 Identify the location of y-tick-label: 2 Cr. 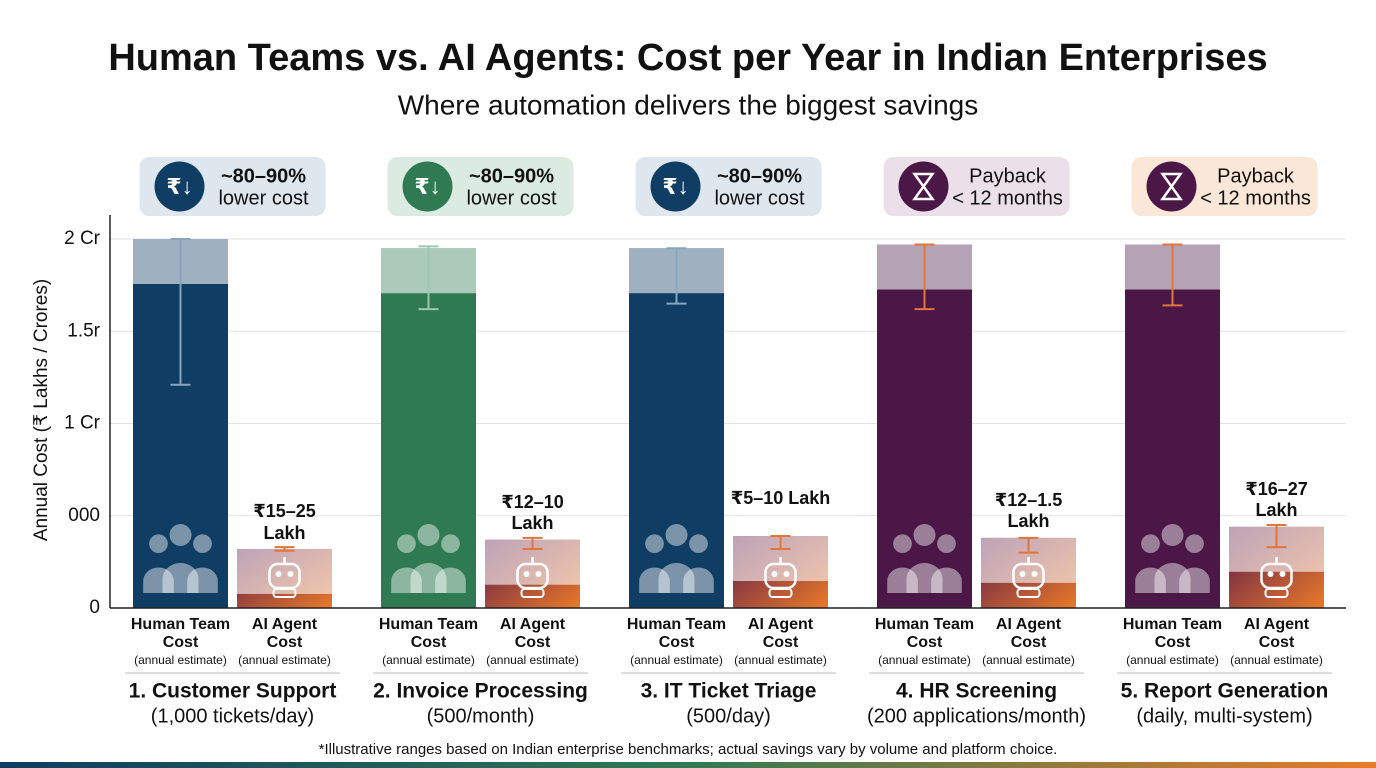
(82, 238).